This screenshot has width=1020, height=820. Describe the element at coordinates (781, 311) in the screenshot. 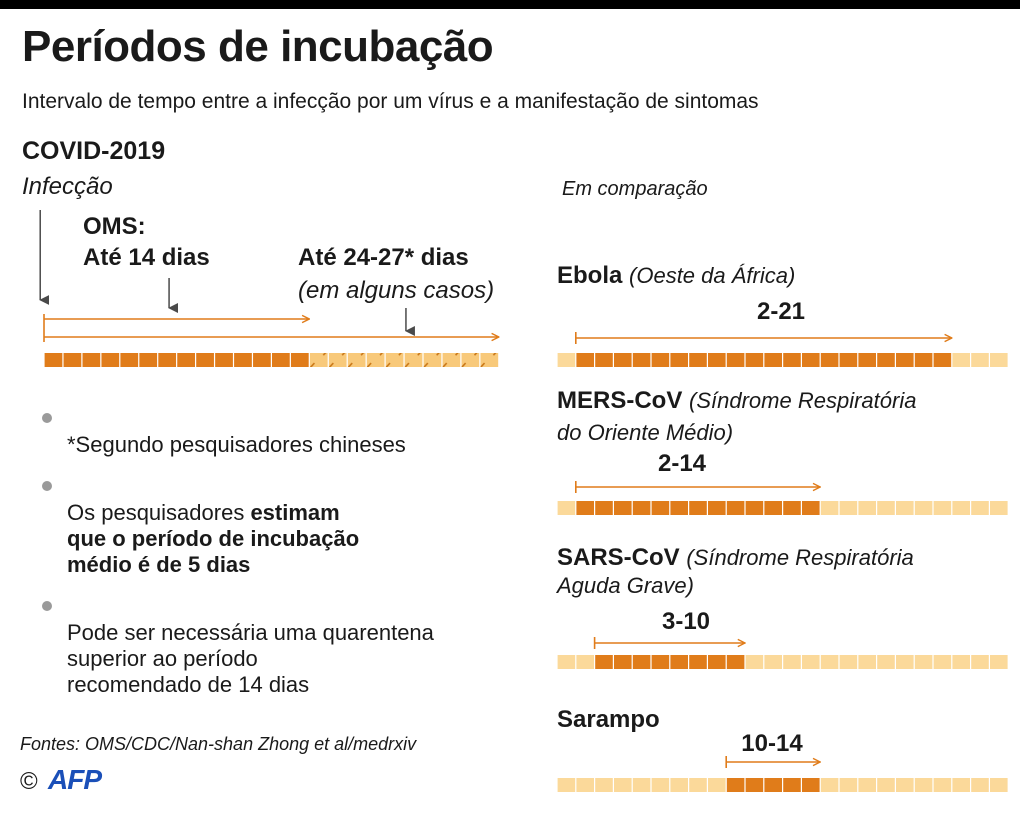

I see `range-label-ebola: 2-21` at that location.